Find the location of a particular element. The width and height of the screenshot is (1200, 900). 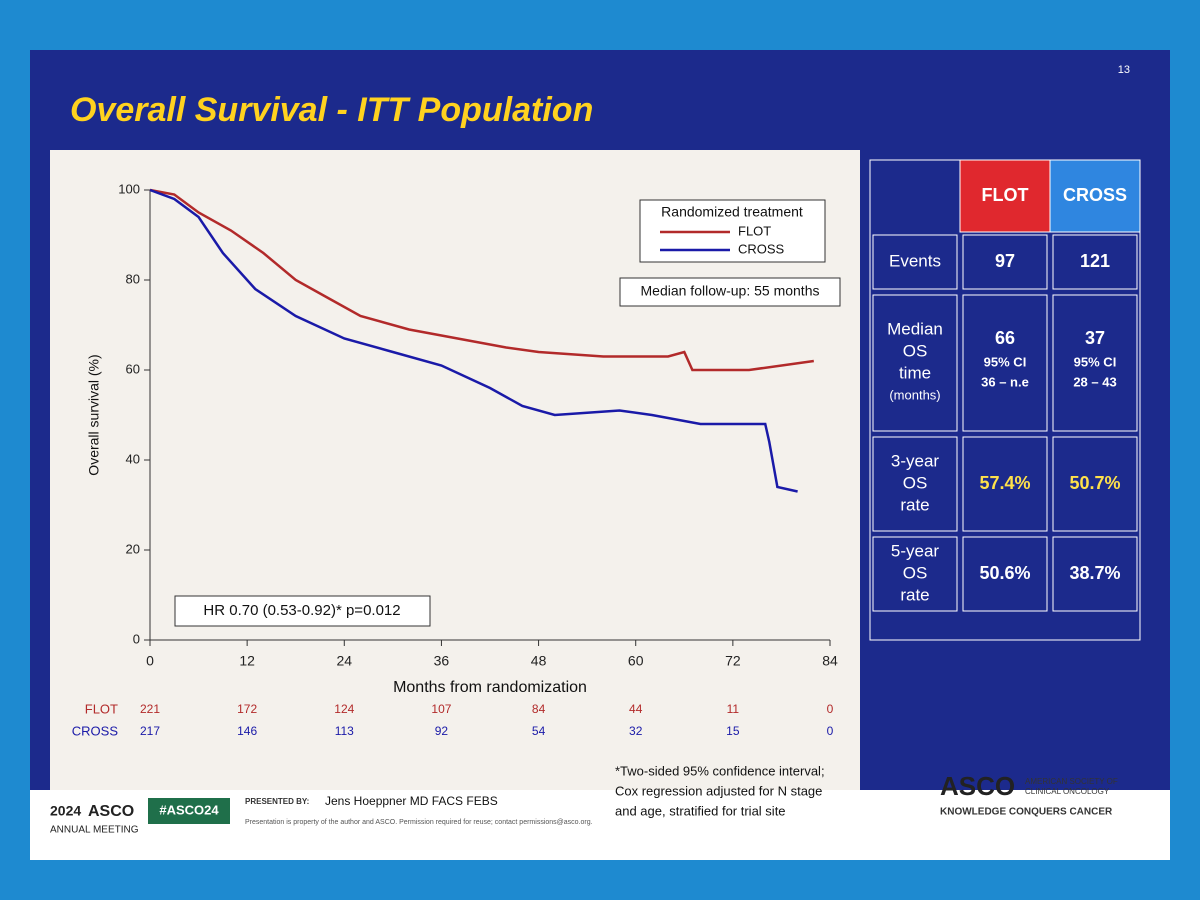

y-tick-label: 40 is located at coordinates (133, 458).